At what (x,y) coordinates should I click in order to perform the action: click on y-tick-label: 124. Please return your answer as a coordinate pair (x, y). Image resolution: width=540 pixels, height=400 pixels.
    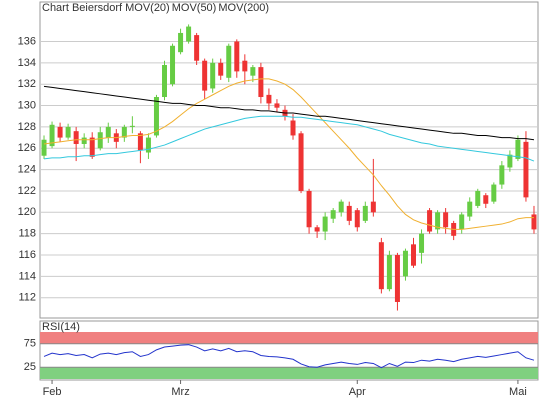
    Looking at the image, I should click on (27, 170).